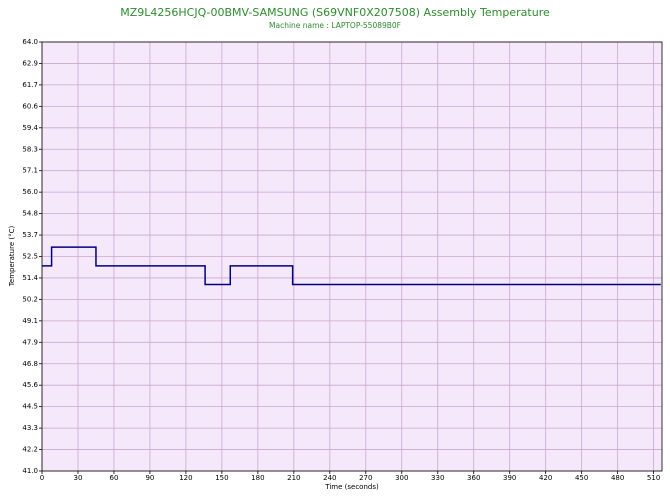  I want to click on y-tick-label: 57.1, so click(30, 171).